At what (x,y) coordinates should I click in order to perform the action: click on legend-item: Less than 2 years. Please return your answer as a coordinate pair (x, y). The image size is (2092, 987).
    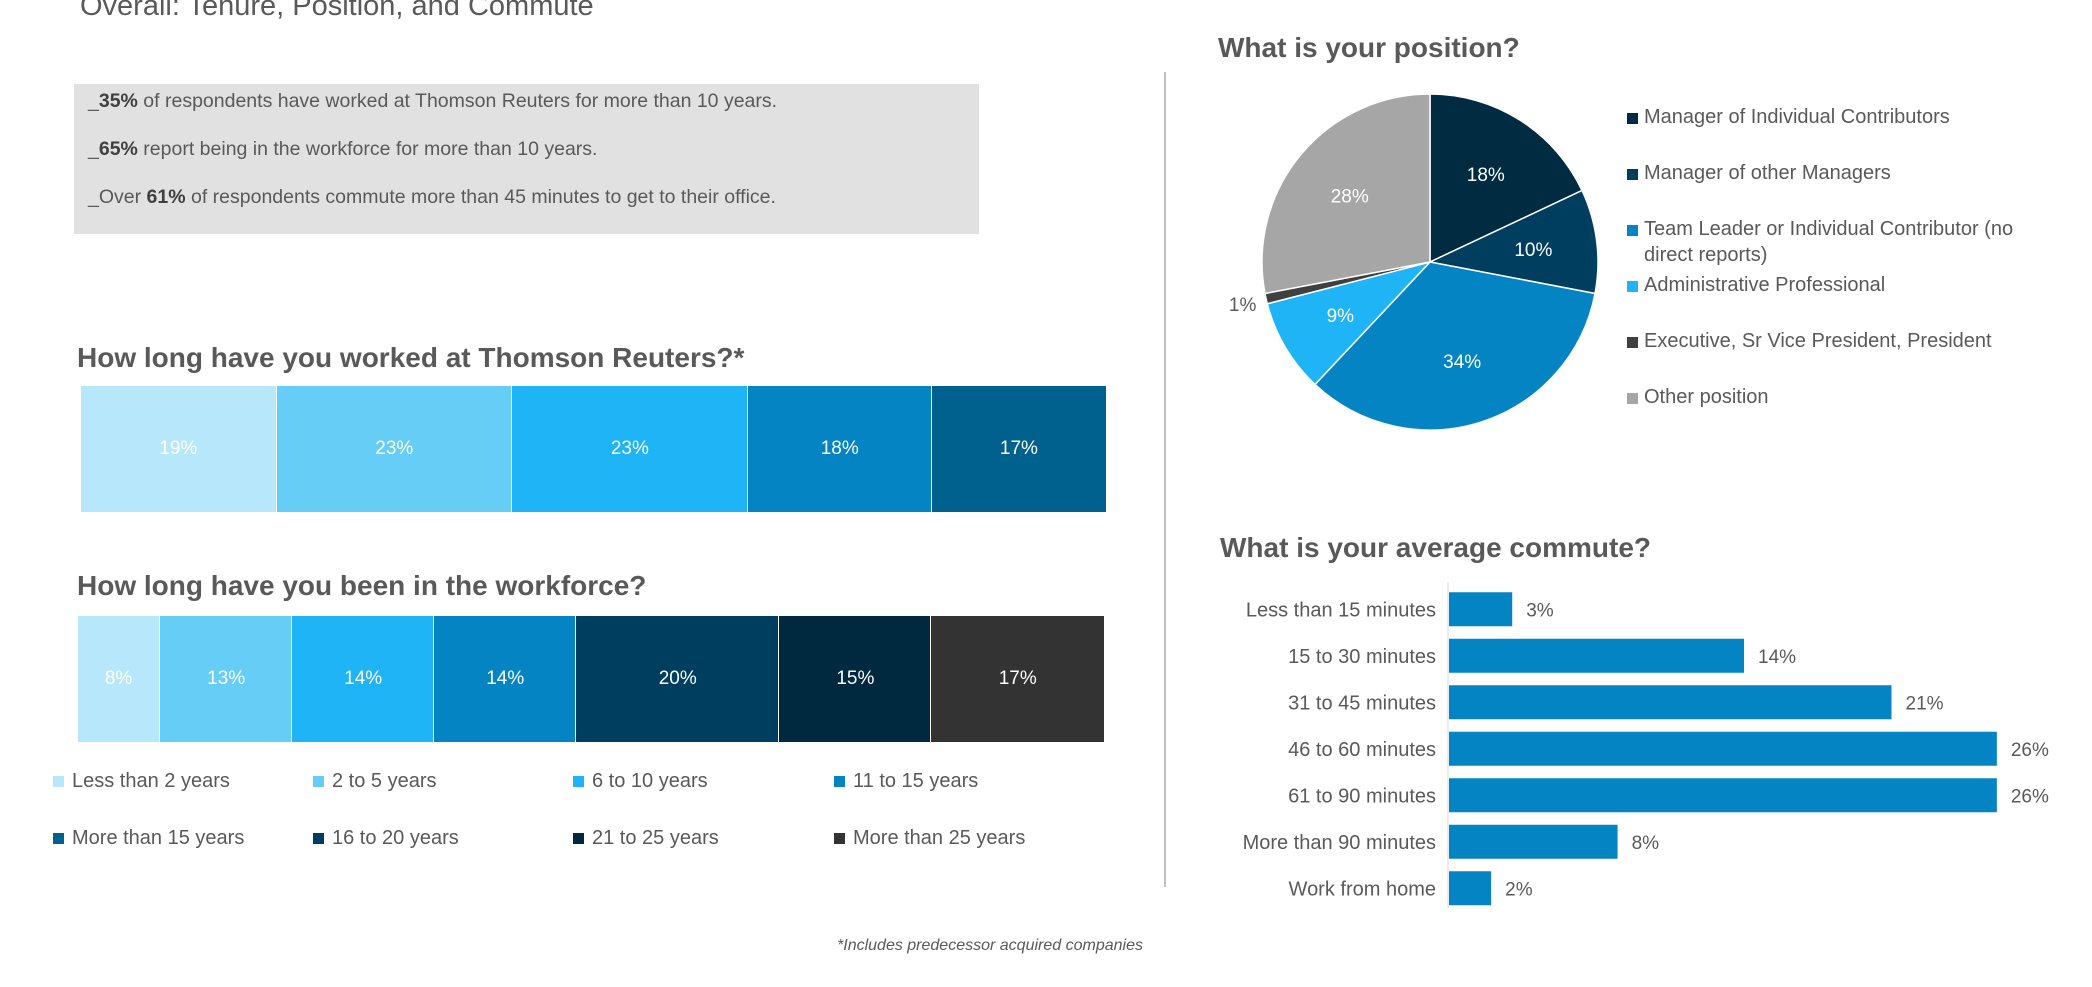
    Looking at the image, I should click on (141, 781).